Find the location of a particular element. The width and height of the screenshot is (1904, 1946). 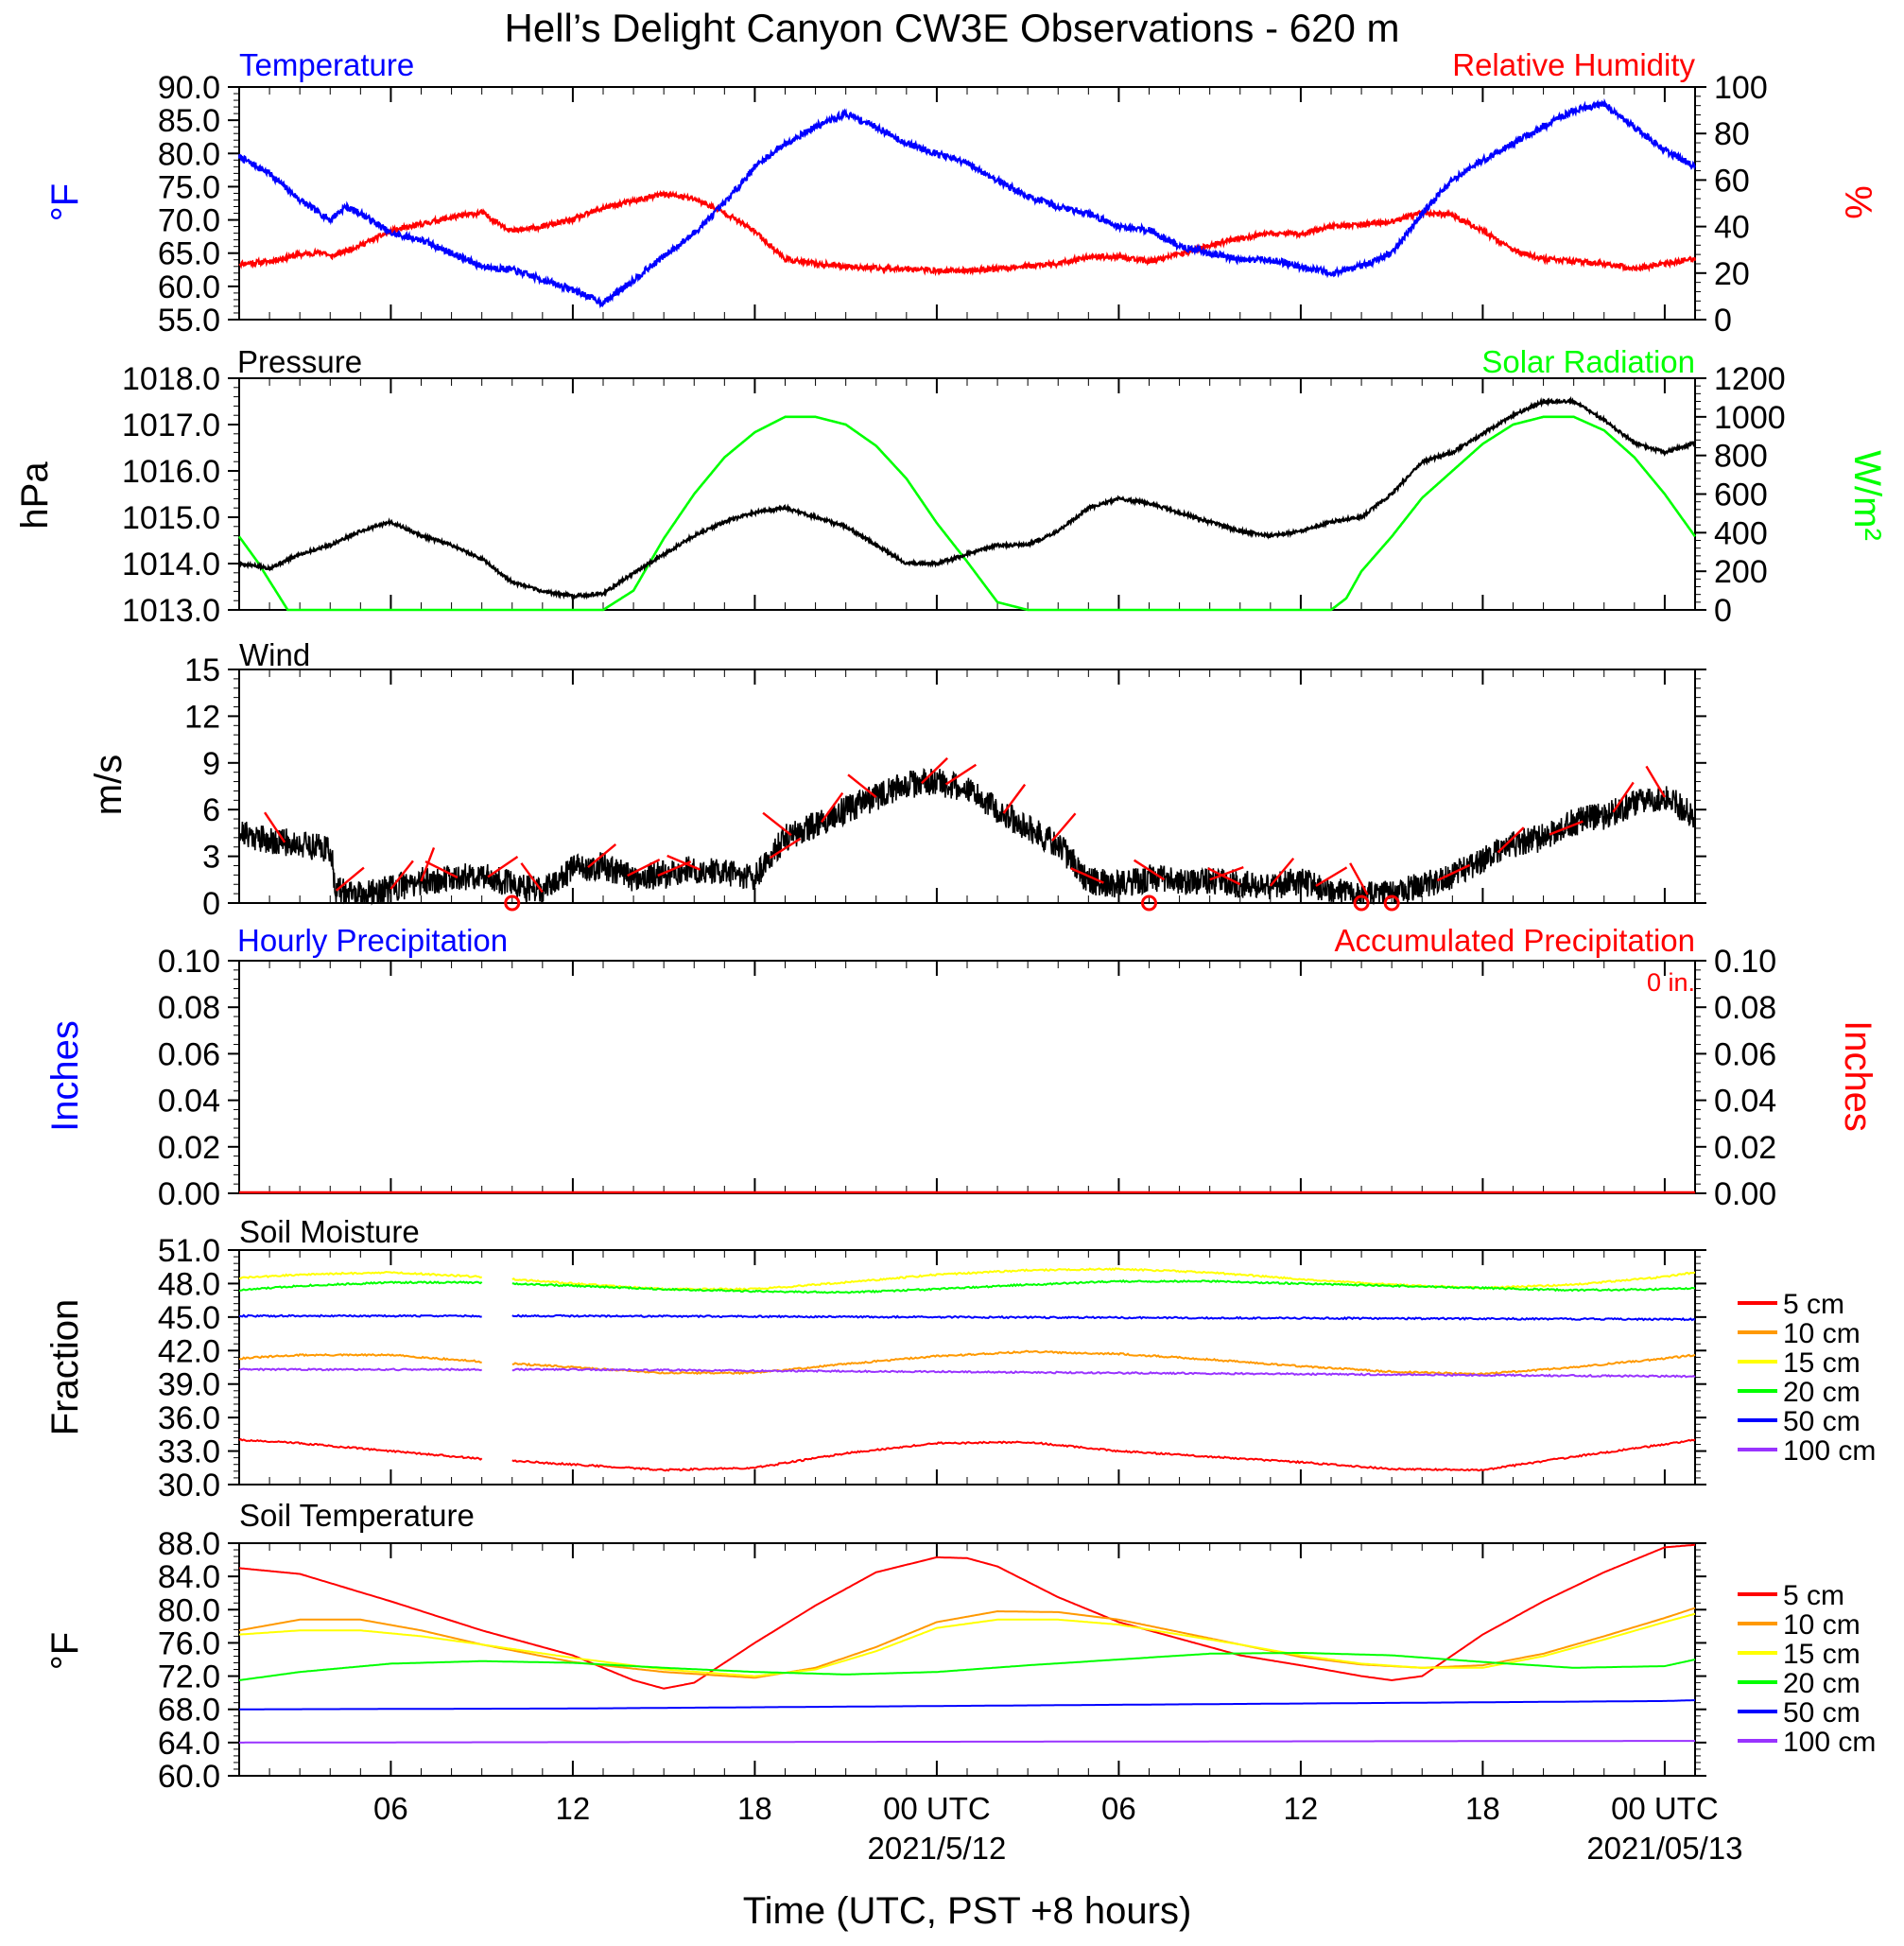

soil-temperature-left-tick-label: 76.0 is located at coordinates (189, 1643).